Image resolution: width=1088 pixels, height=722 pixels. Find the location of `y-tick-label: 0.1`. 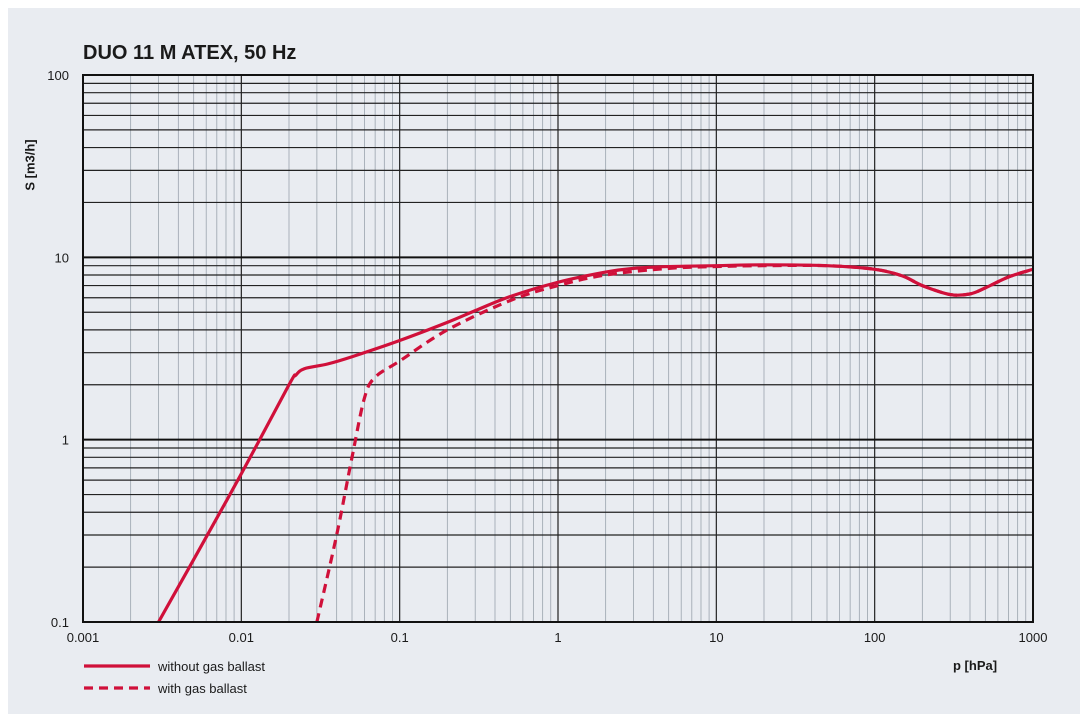

y-tick-label: 0.1 is located at coordinates (60, 622).